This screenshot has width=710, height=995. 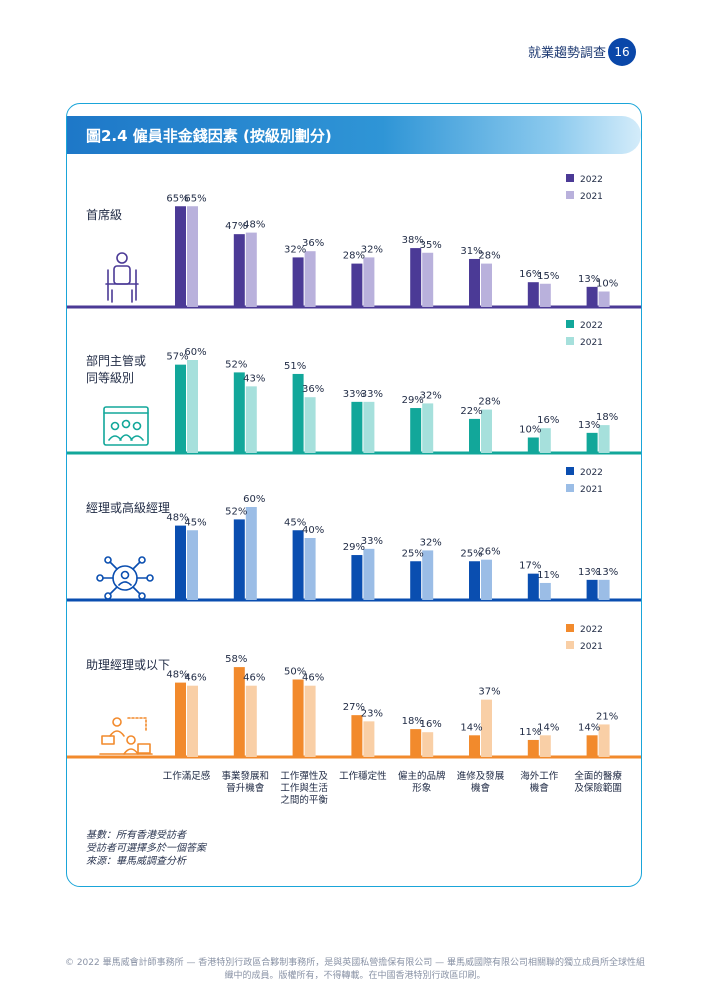 I want to click on category-label: 工作穩定性, so click(x=363, y=776).